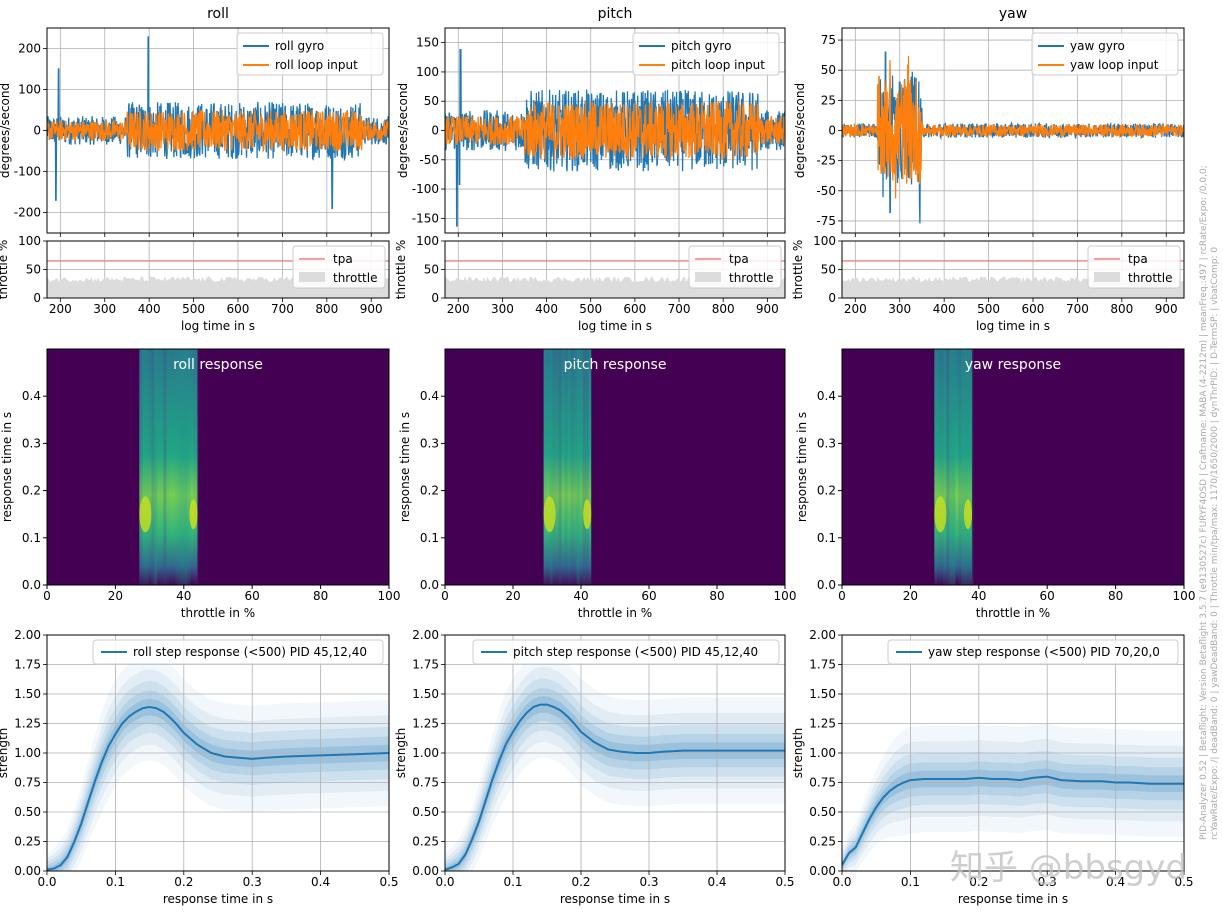  I want to click on y-tick-label: 0.3, so click(31, 443).